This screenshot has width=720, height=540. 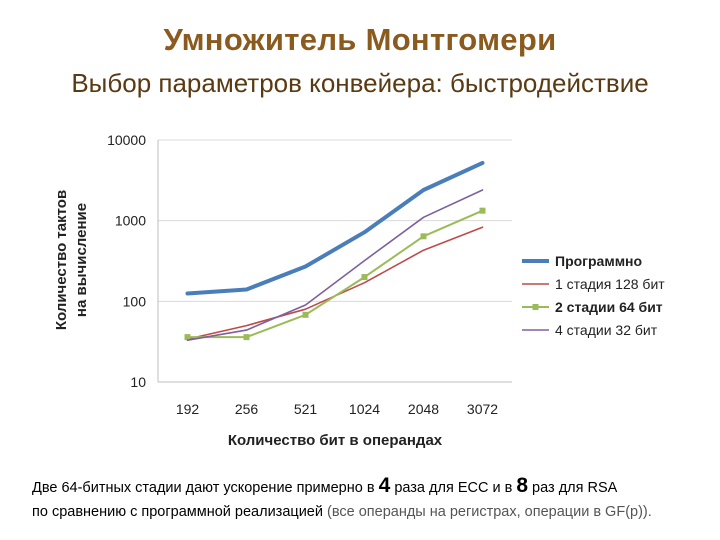 I want to click on caption-text-1c: раз для RSA, so click(x=575, y=488).